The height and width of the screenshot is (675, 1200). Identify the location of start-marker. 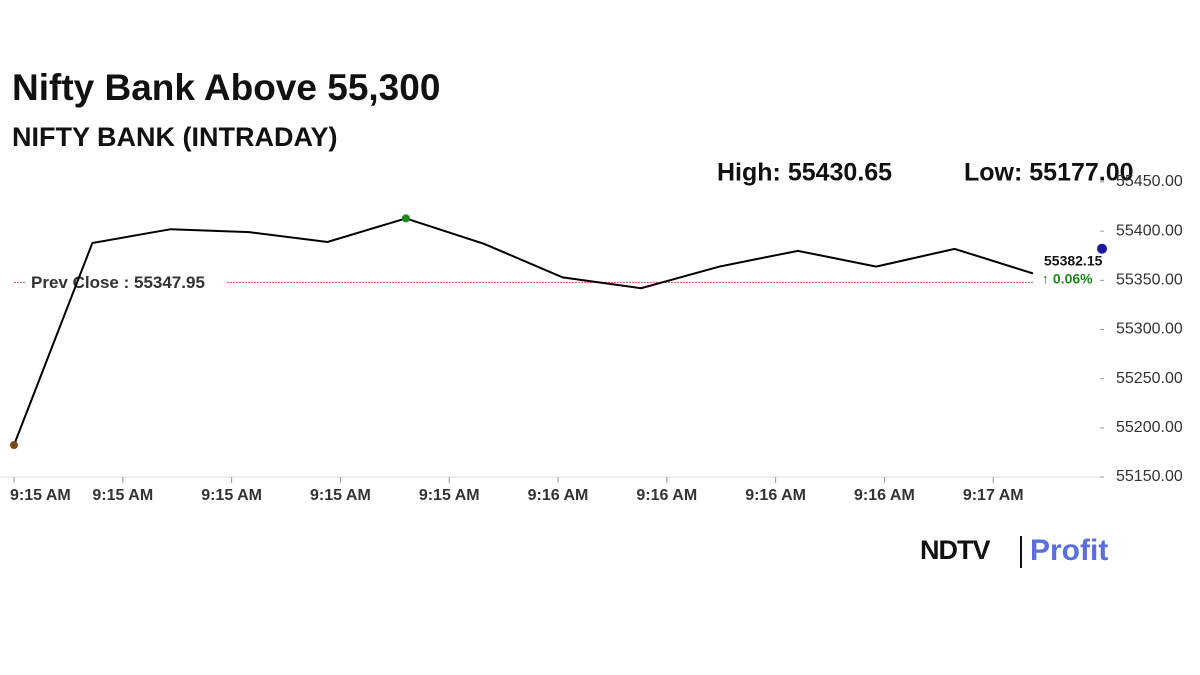
(14, 445).